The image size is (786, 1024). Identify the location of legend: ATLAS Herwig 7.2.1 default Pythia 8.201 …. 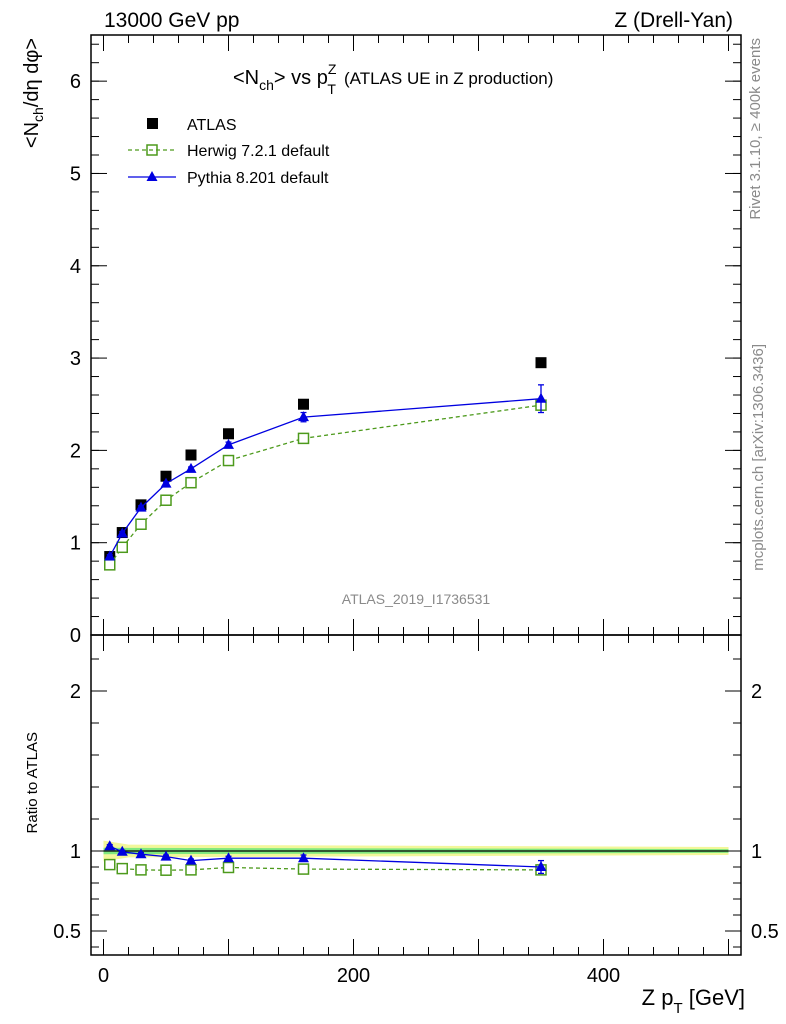
(229, 152).